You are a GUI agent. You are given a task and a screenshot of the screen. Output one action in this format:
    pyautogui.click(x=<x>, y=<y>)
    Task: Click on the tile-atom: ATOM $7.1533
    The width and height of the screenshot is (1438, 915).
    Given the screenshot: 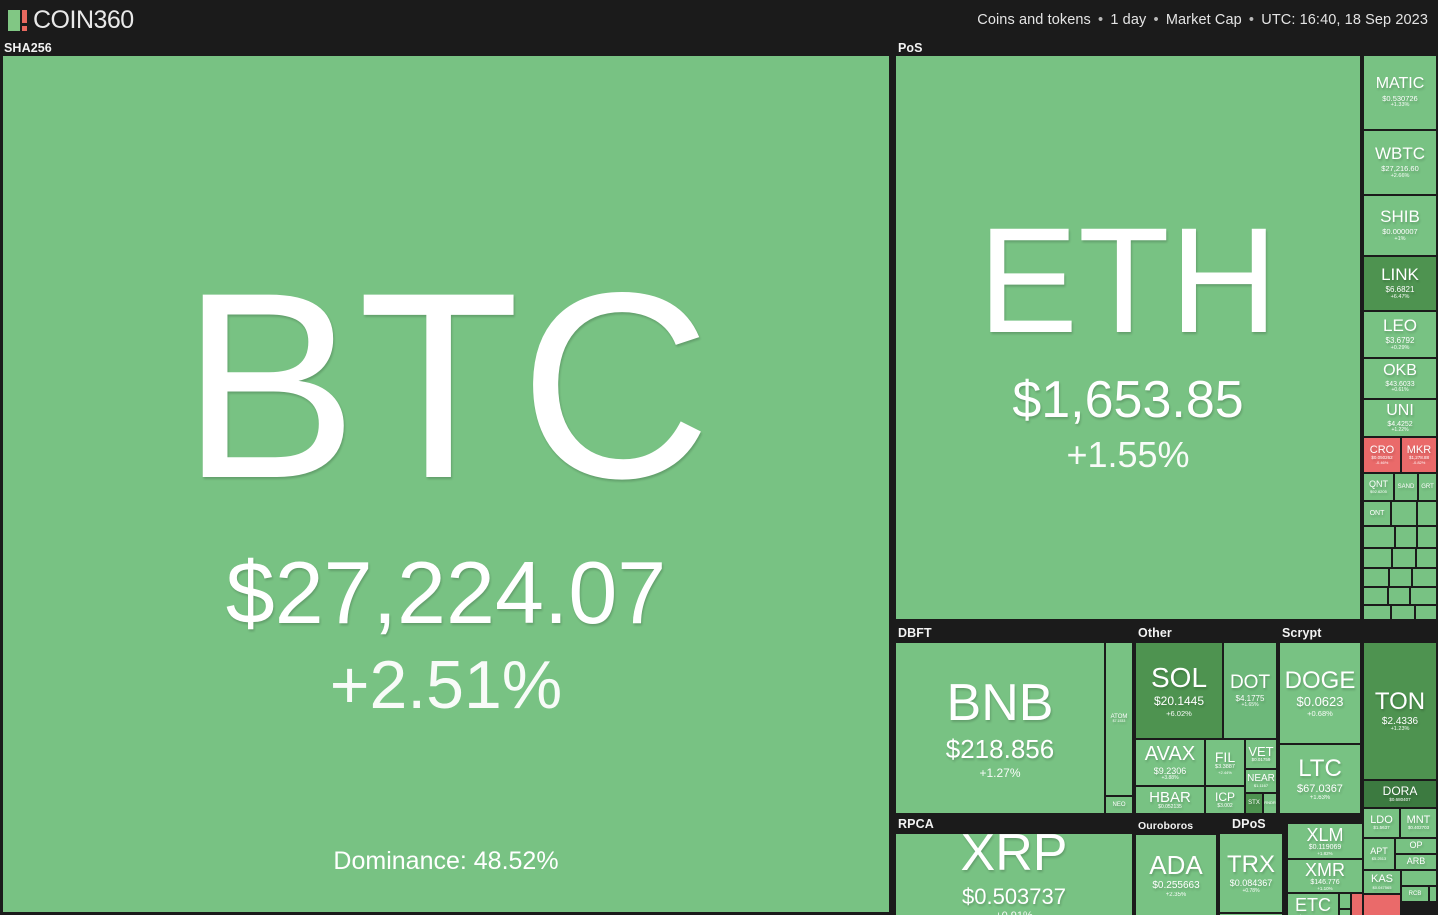 What is the action you would take?
    pyautogui.click(x=1119, y=719)
    